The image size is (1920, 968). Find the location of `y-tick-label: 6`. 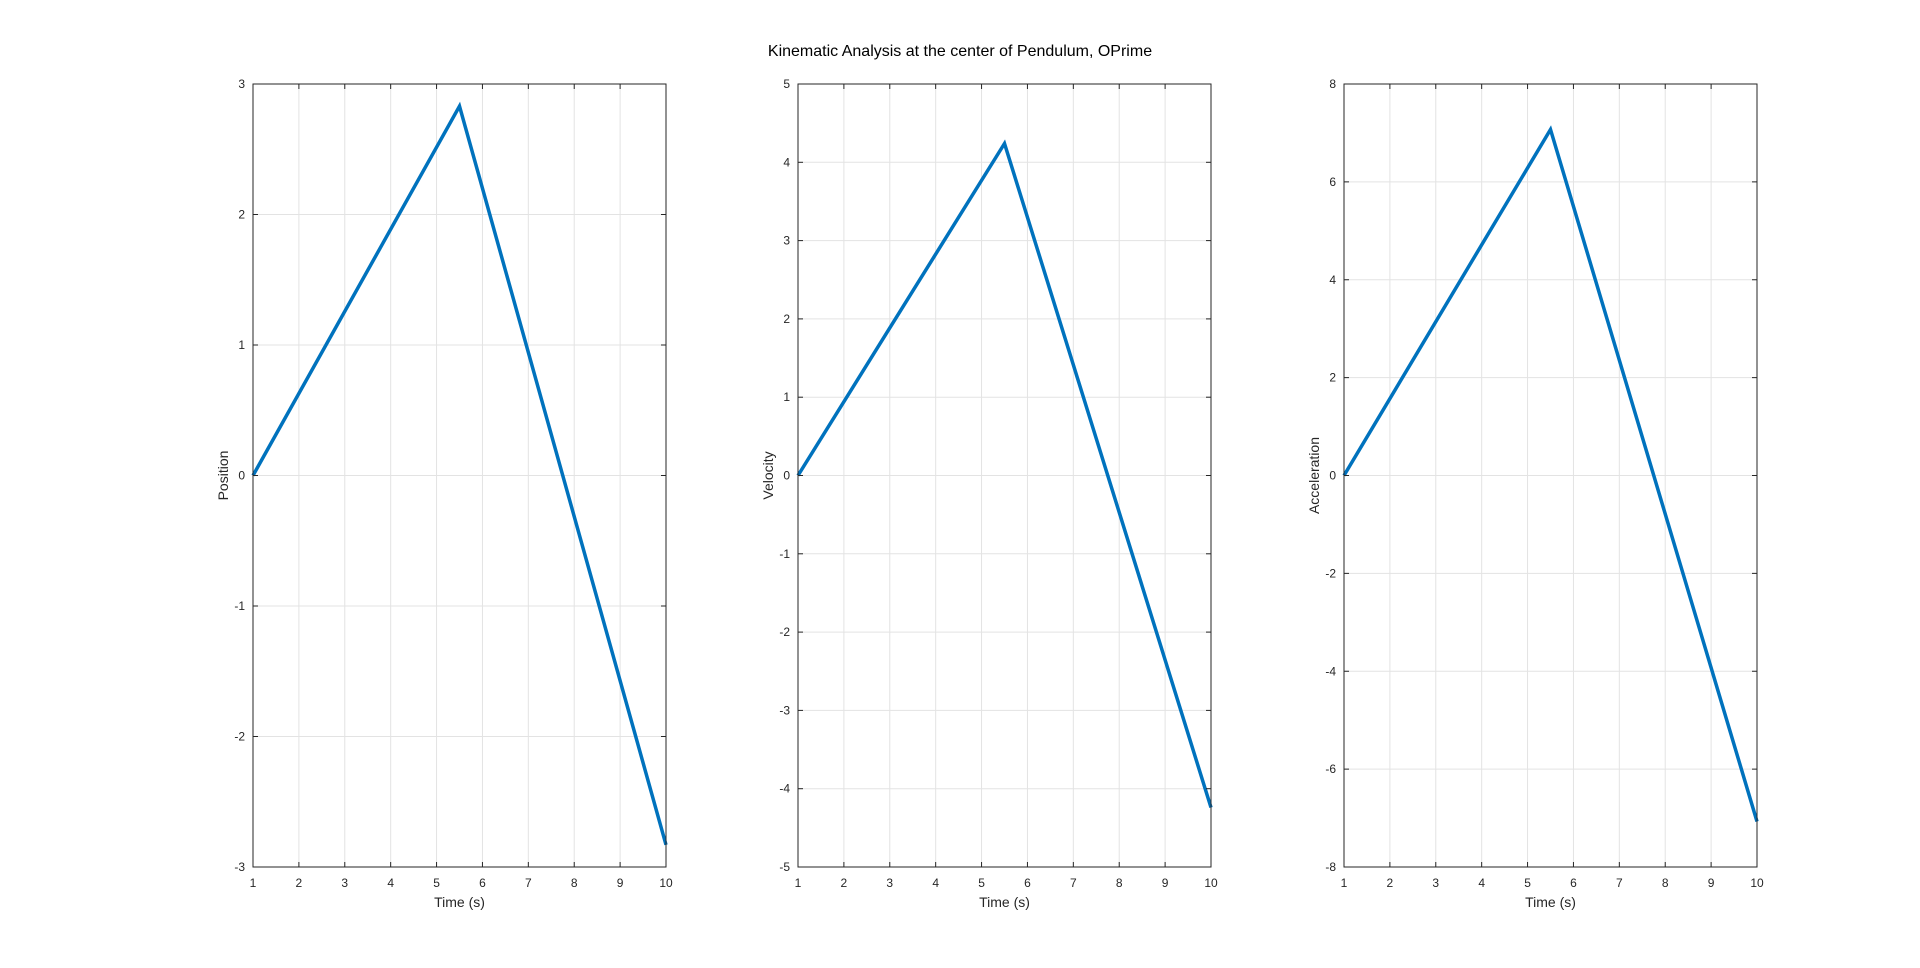

y-tick-label: 6 is located at coordinates (1332, 182).